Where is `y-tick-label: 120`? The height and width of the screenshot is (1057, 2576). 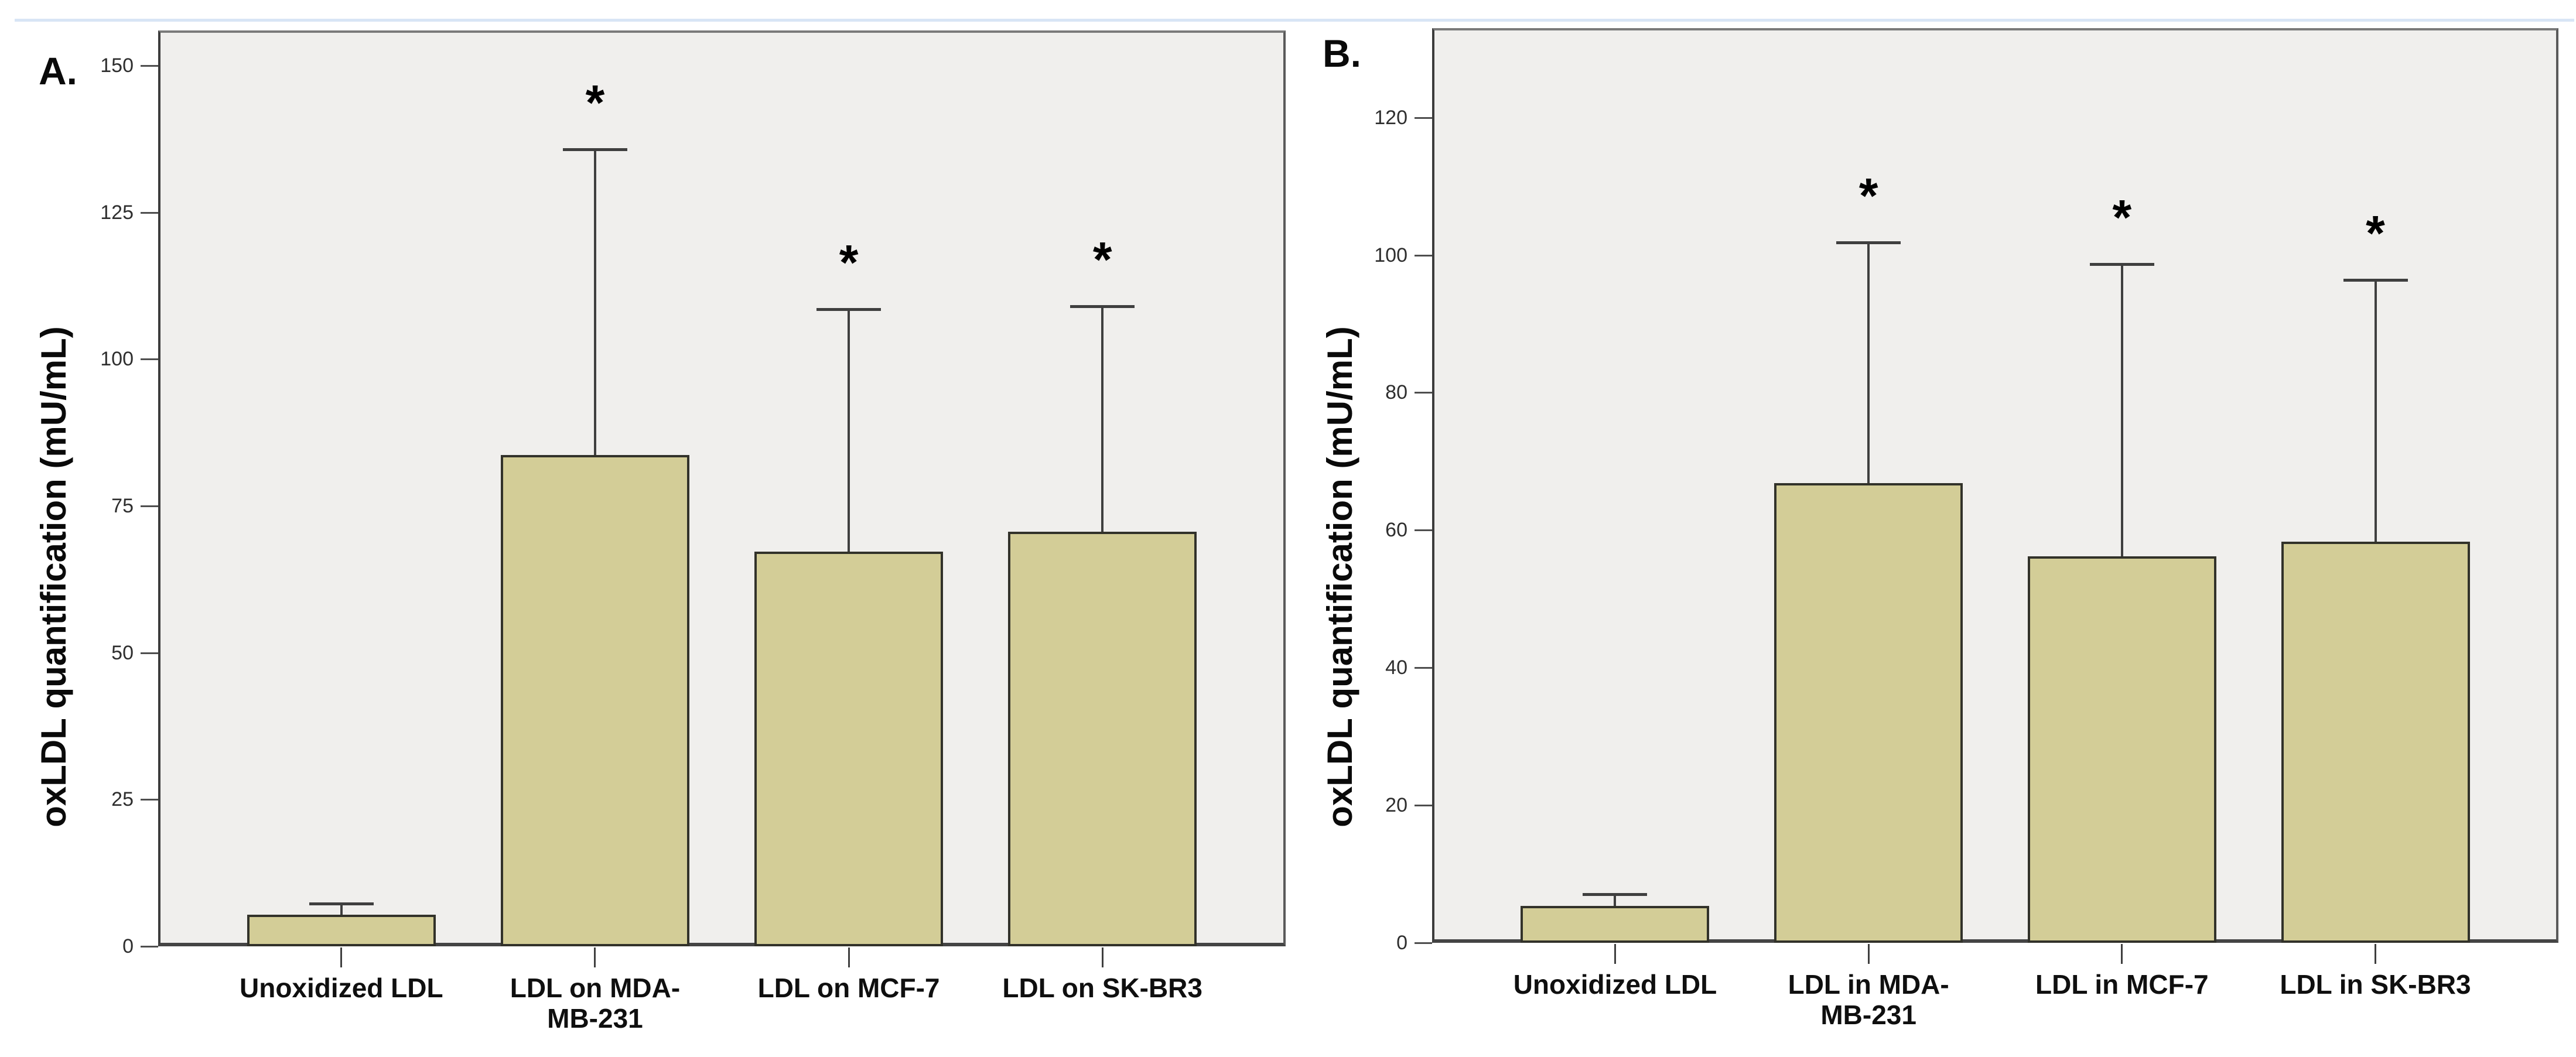 y-tick-label: 120 is located at coordinates (1391, 118).